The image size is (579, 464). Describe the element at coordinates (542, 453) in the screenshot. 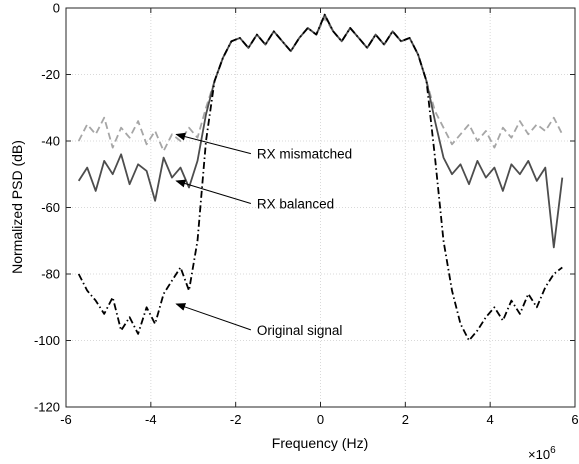

I see `x-exponent-label: ×10⁶` at that location.